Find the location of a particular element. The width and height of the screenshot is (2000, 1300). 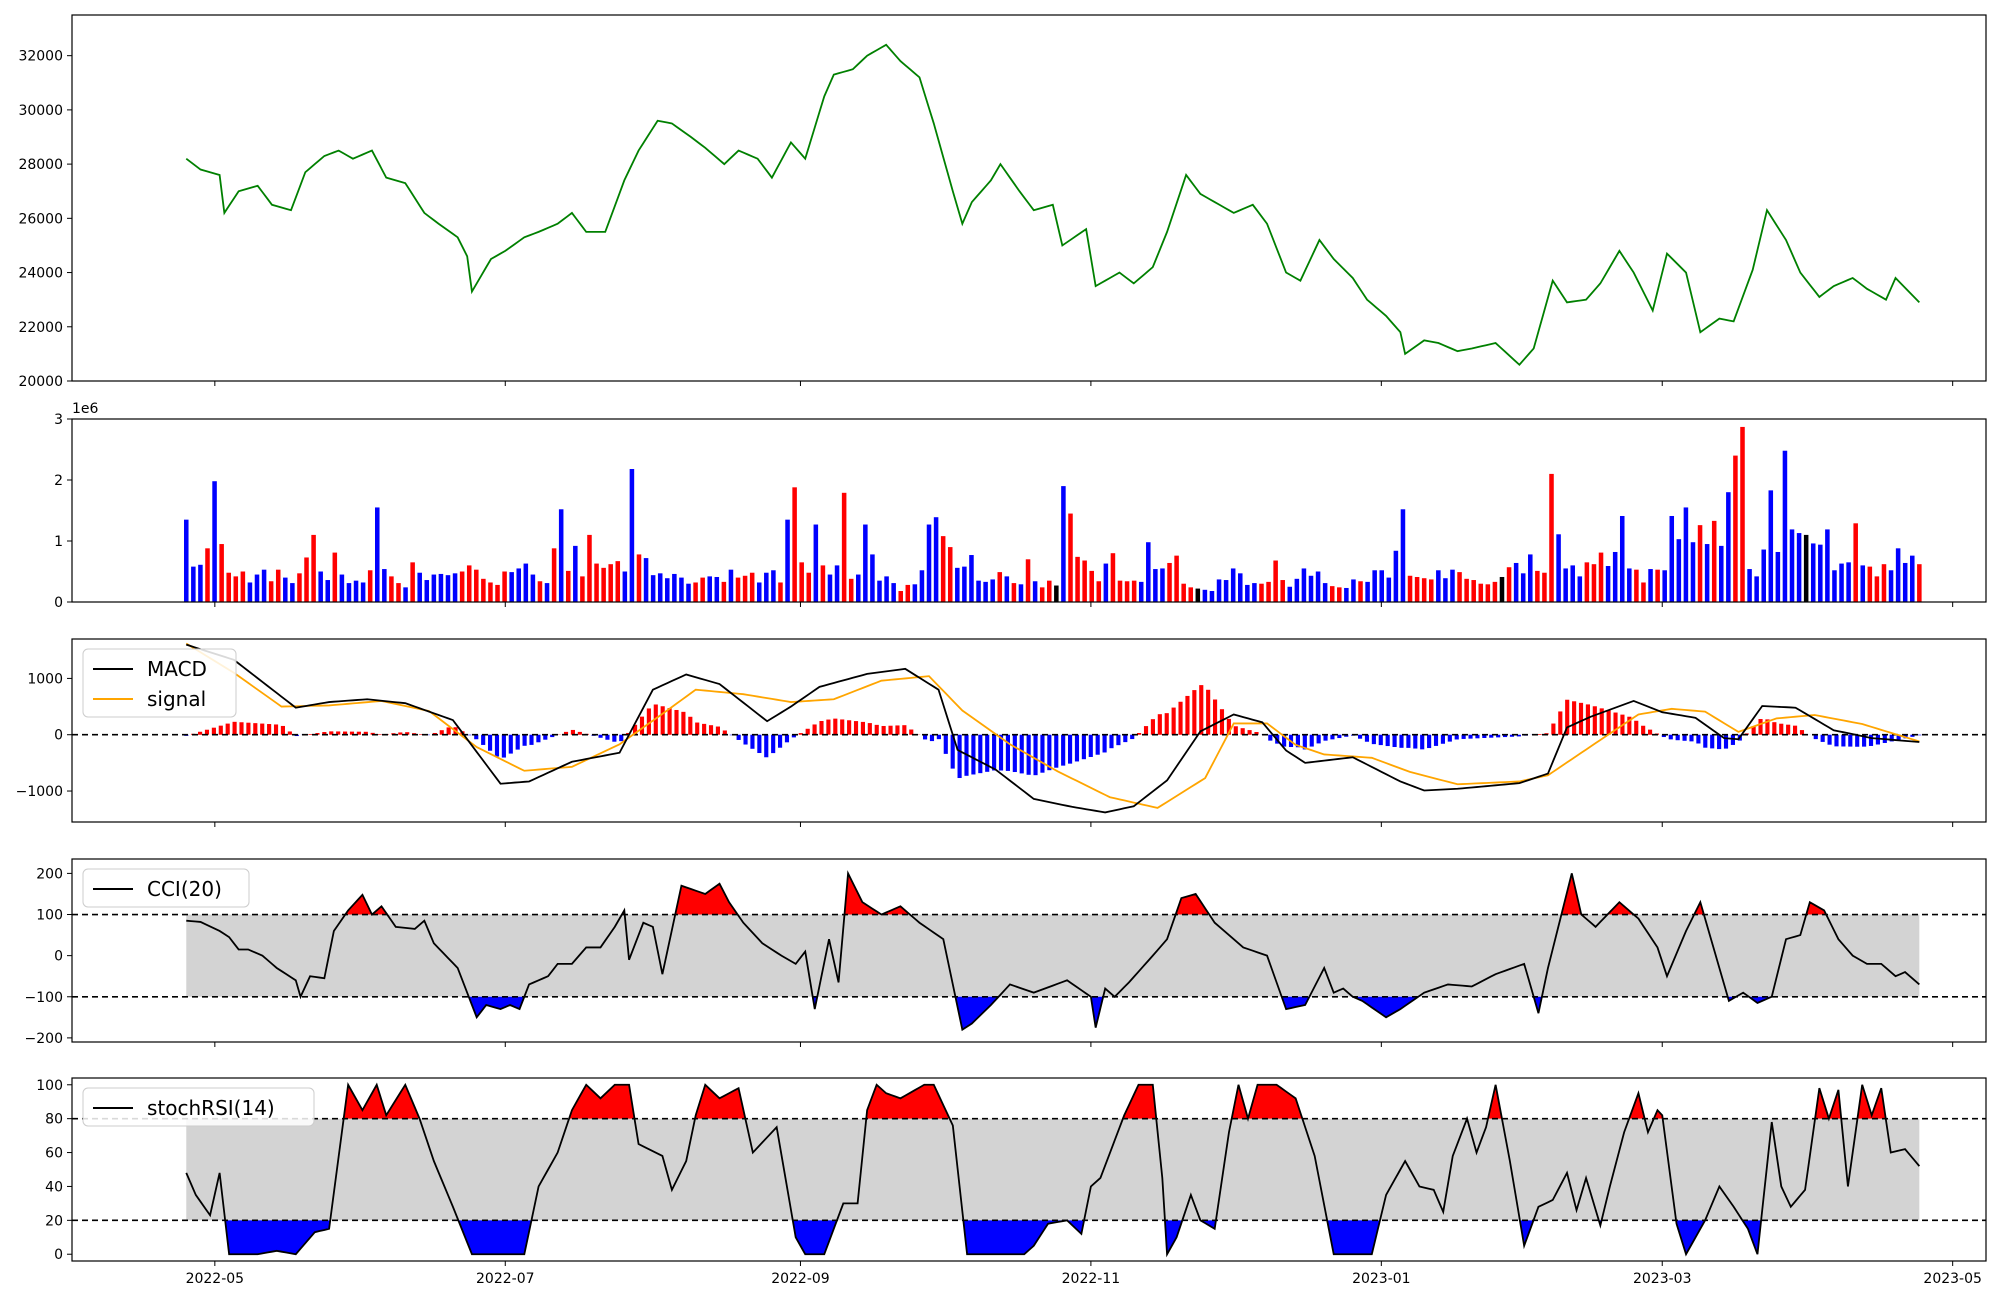

stochrsi-plot-area is located at coordinates (1029, 1169).